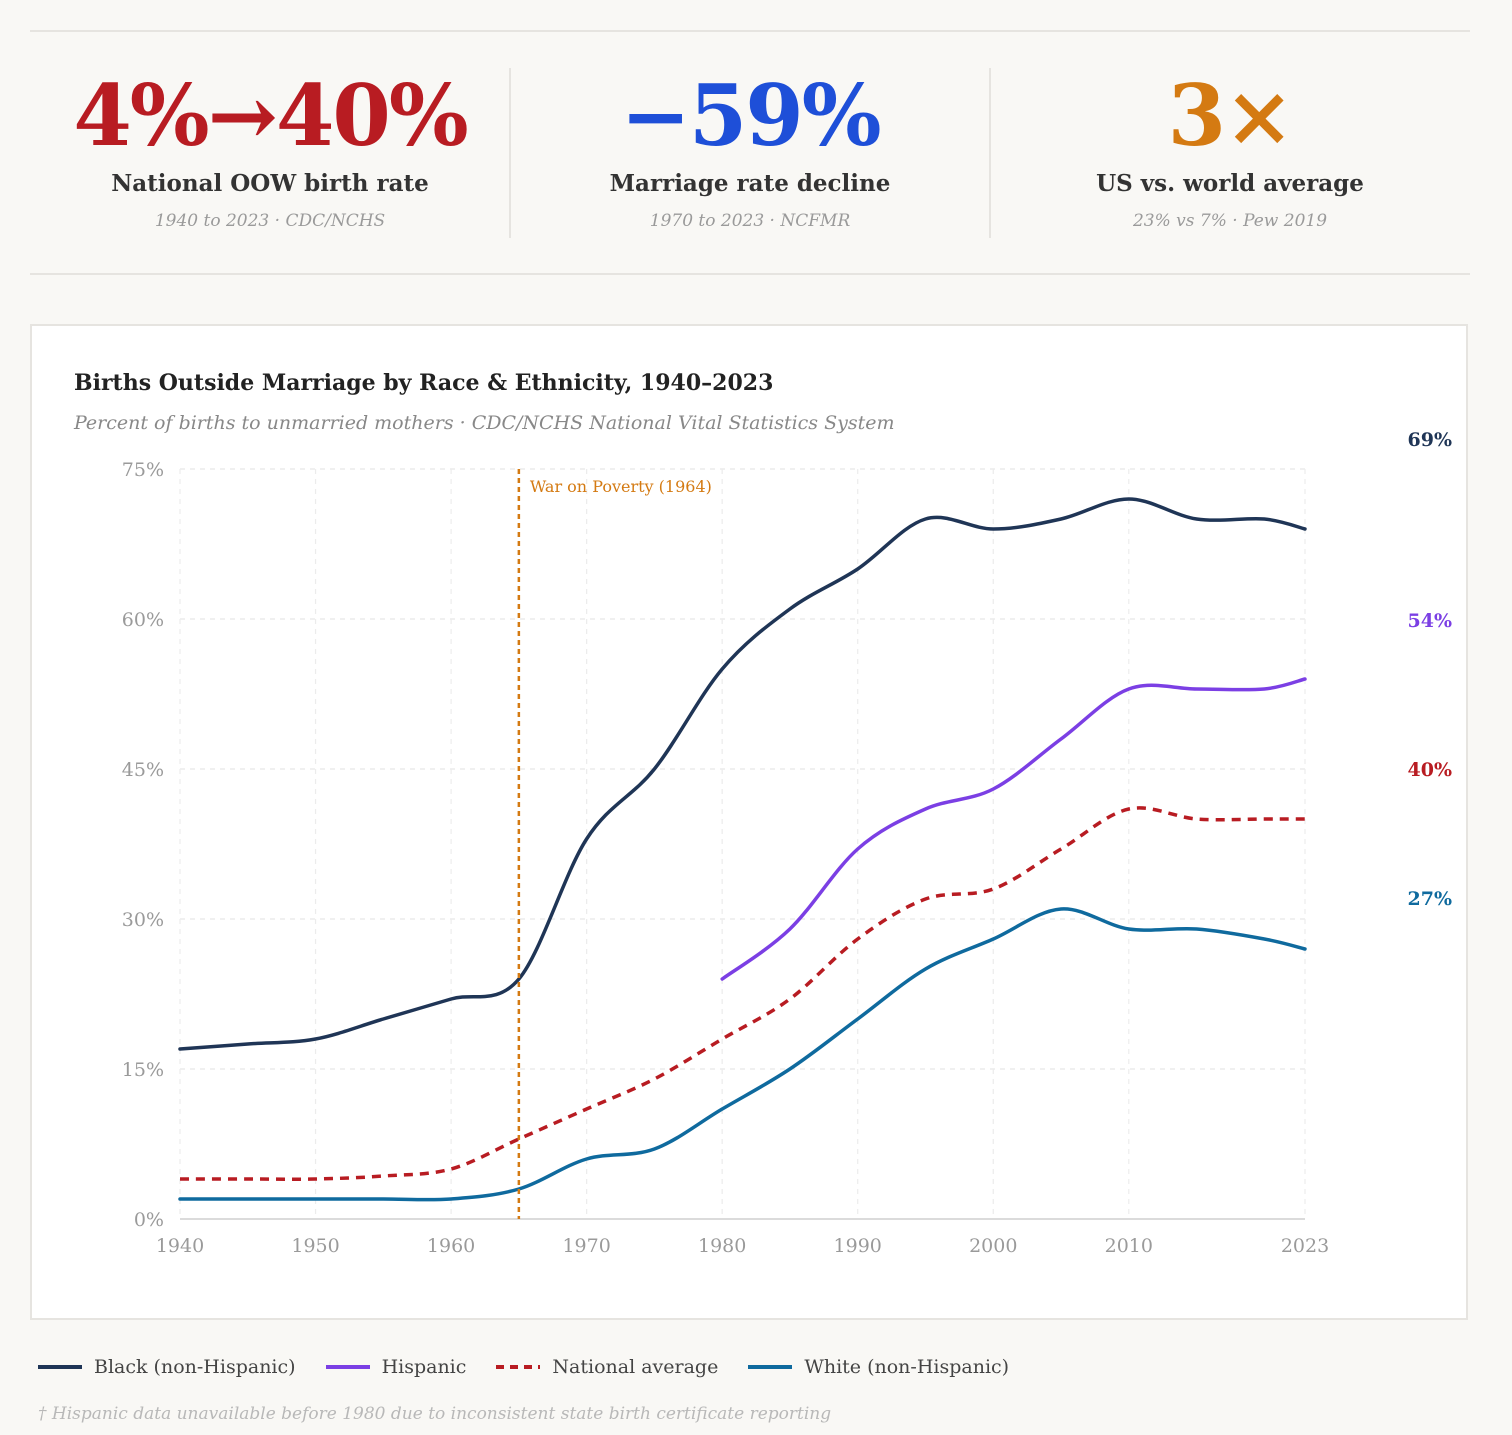  What do you see at coordinates (750, 31) in the screenshot?
I see `top-divider` at bounding box center [750, 31].